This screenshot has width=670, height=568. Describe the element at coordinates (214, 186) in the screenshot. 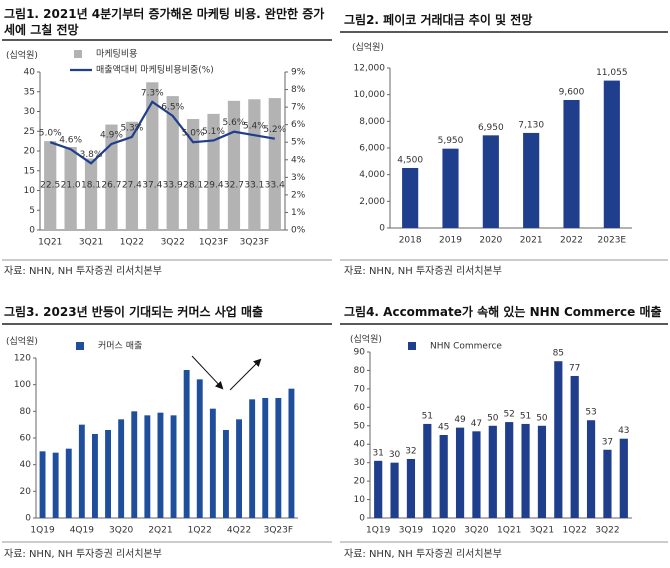

I see `data-label: 29.4` at that location.